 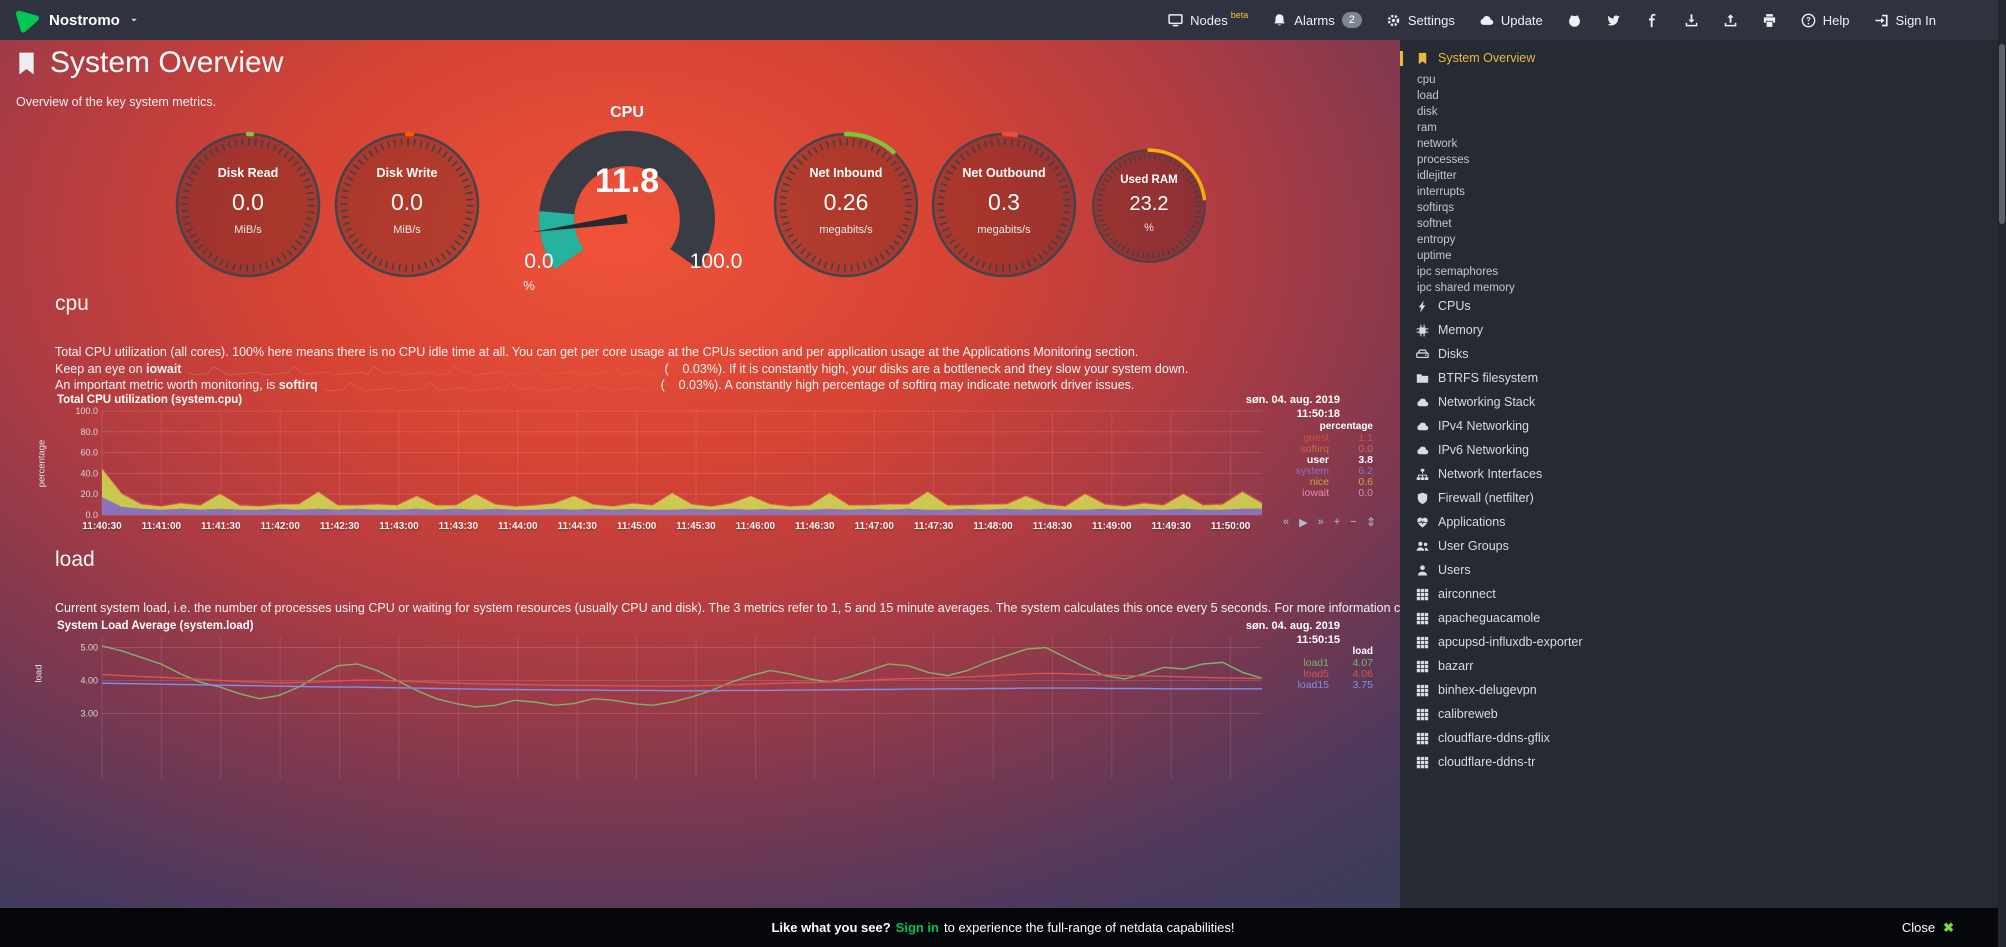 What do you see at coordinates (1881, 20) in the screenshot?
I see `signin-icon` at bounding box center [1881, 20].